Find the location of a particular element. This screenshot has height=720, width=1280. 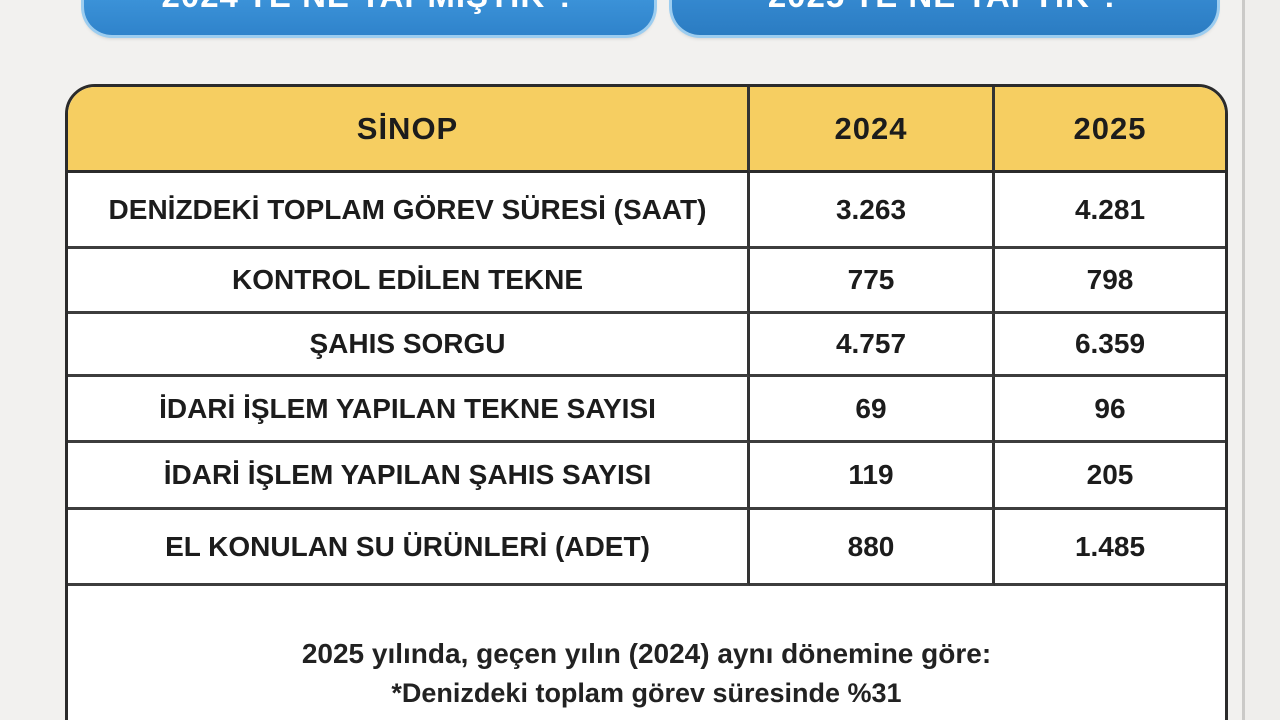

table-row: İDARİ İŞLEM YAPILAN ŞAHIS SAYISI 119 205 is located at coordinates (646, 476).